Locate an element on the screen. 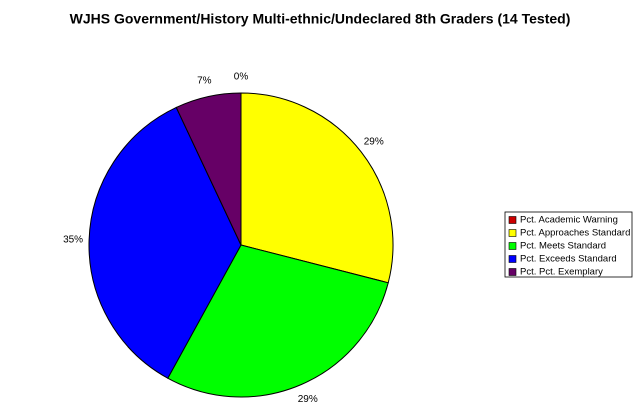 This screenshot has width=640, height=415. legend-box is located at coordinates (568, 244).